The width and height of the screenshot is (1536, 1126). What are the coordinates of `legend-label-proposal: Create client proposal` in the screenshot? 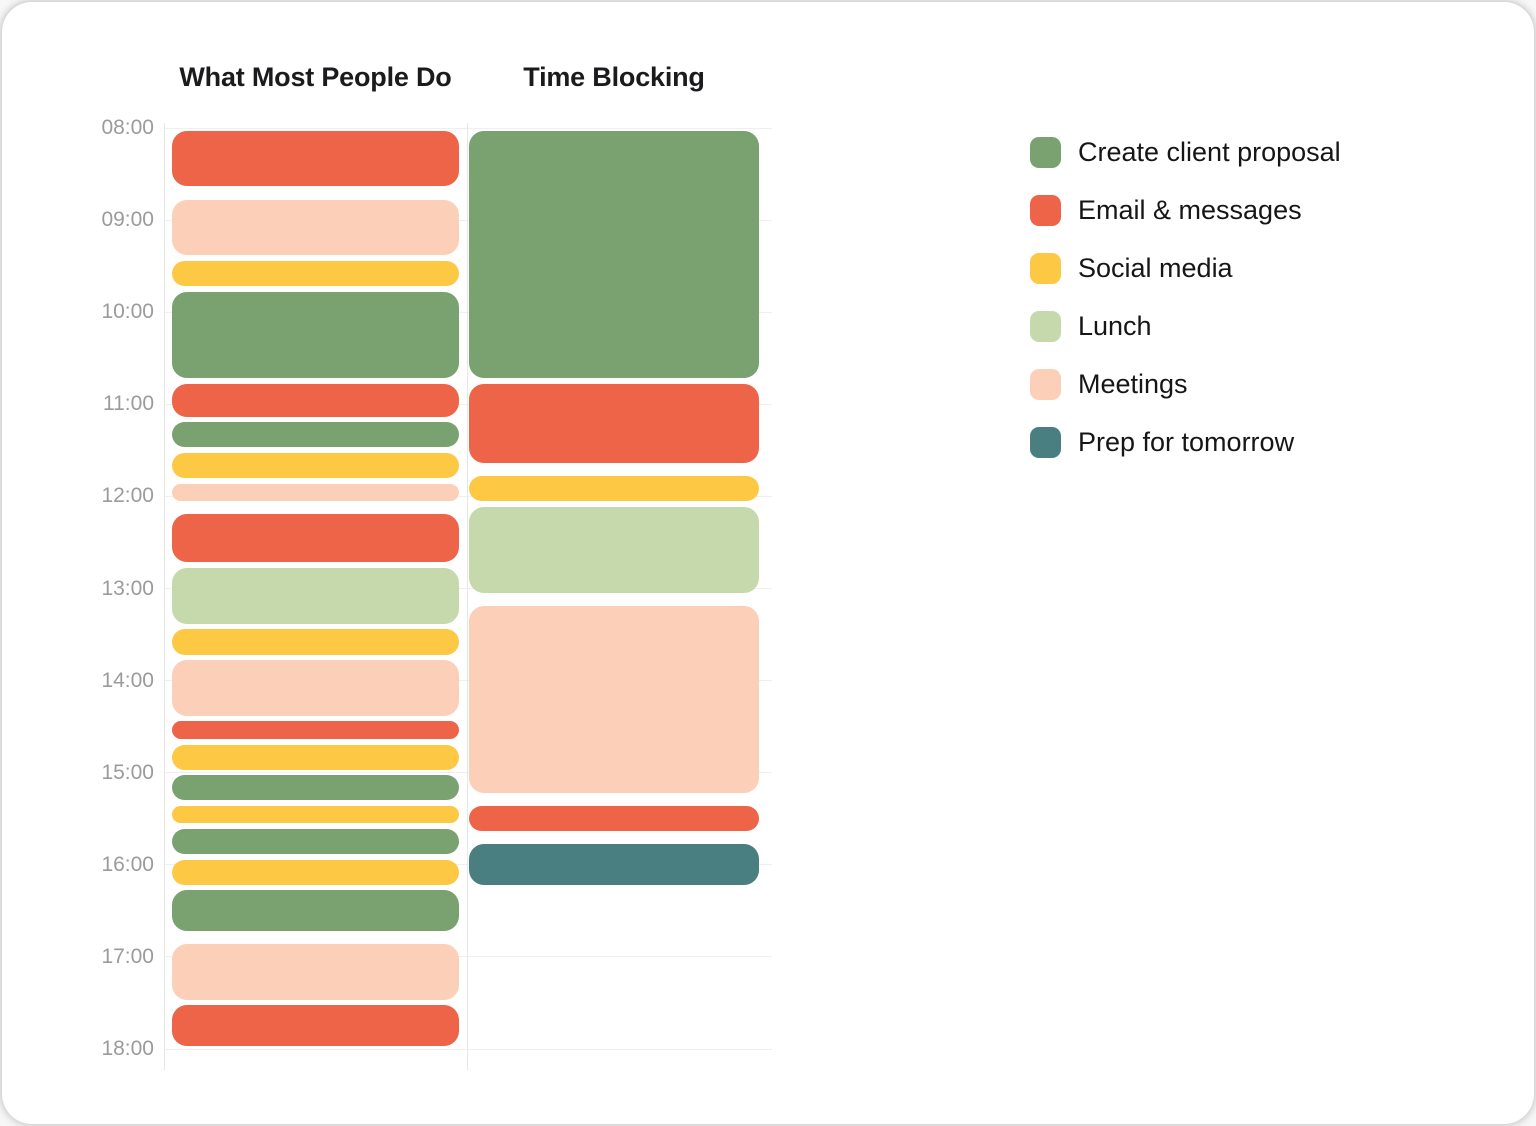 It's located at (1209, 152).